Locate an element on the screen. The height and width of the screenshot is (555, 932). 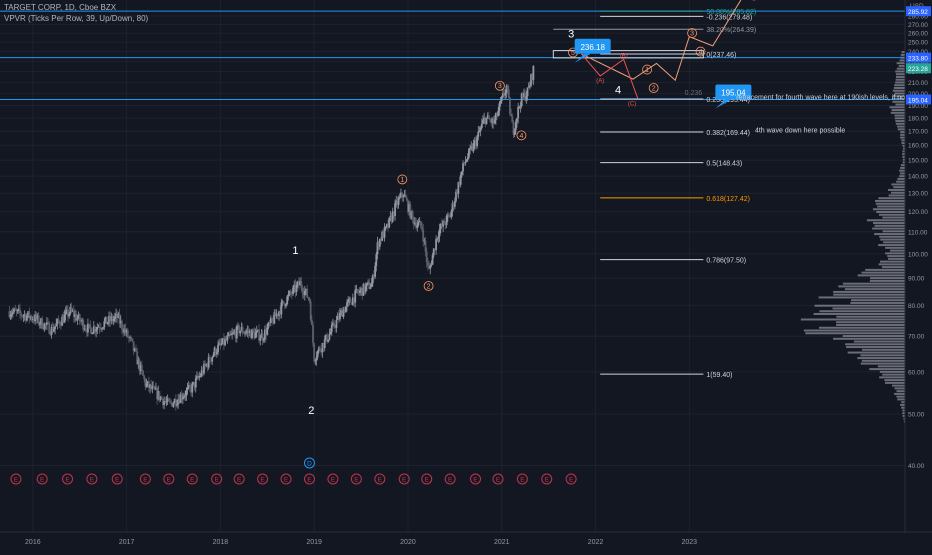
wave-circle-label: 3 is located at coordinates (692, 34).